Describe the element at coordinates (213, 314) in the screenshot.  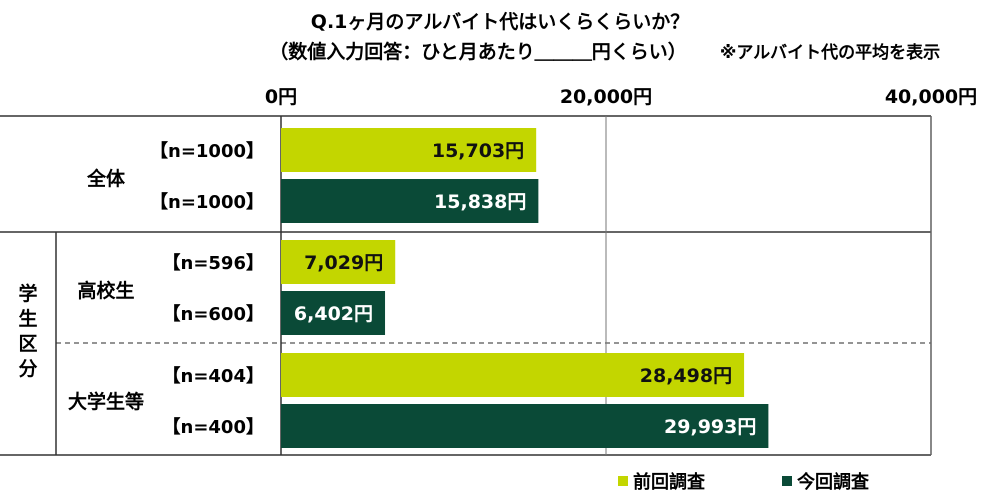
I see `n-label: 【n=600】` at that location.